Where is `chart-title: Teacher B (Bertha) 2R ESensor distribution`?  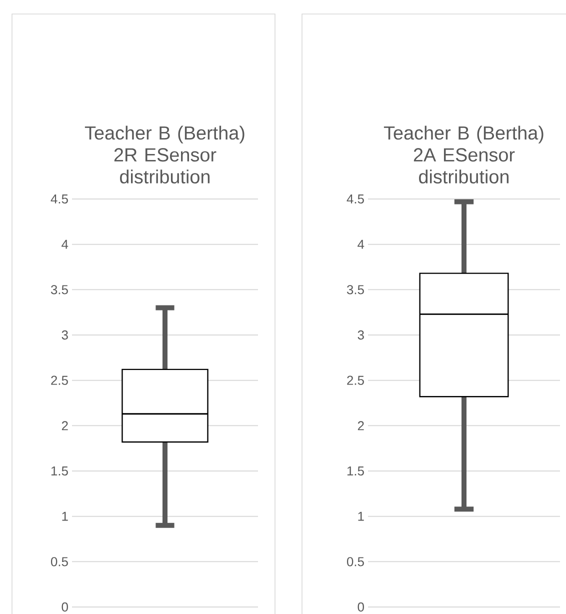 chart-title: Teacher B (Bertha) 2R ESensor distribution is located at coordinates (164, 155).